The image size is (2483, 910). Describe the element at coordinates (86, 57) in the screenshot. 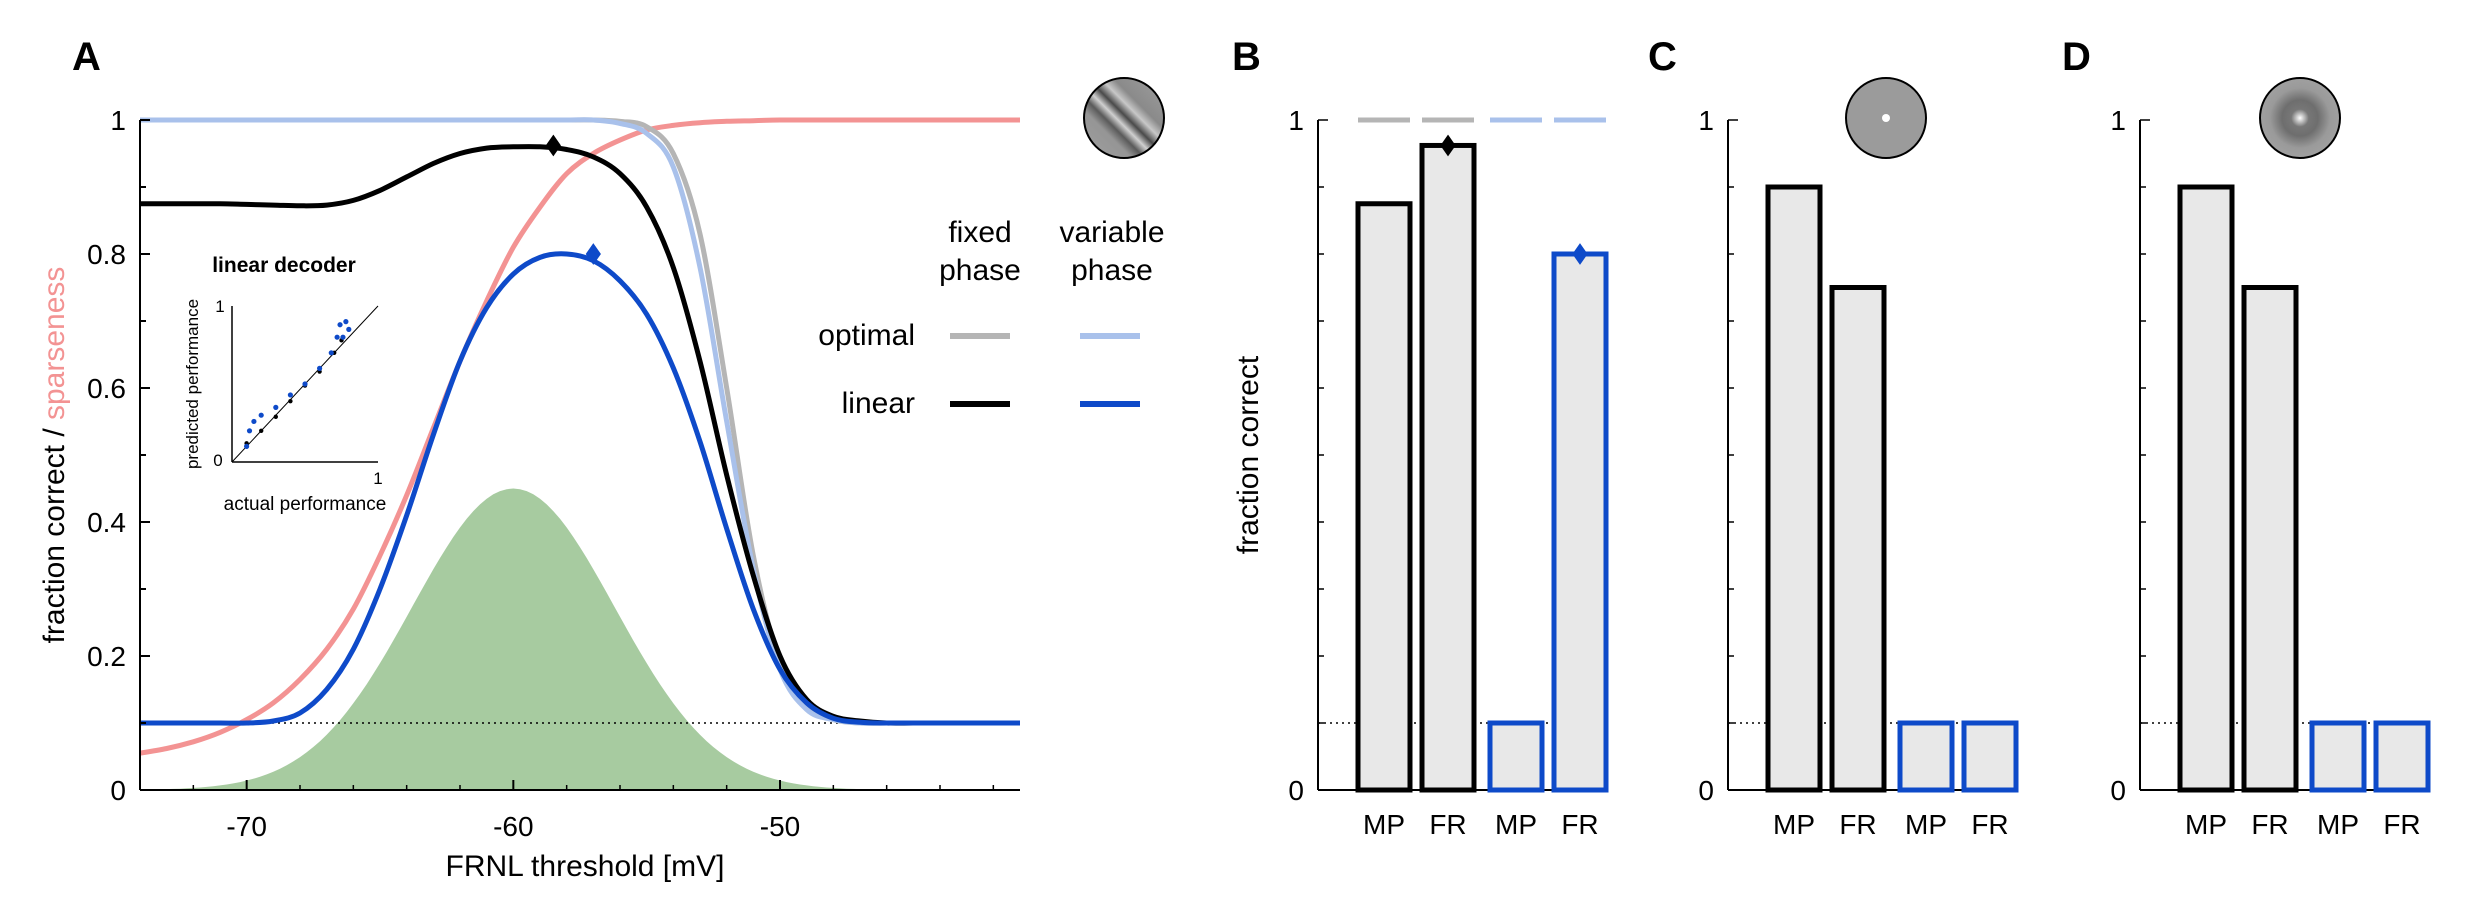

I see `panel-letter-a: A` at that location.